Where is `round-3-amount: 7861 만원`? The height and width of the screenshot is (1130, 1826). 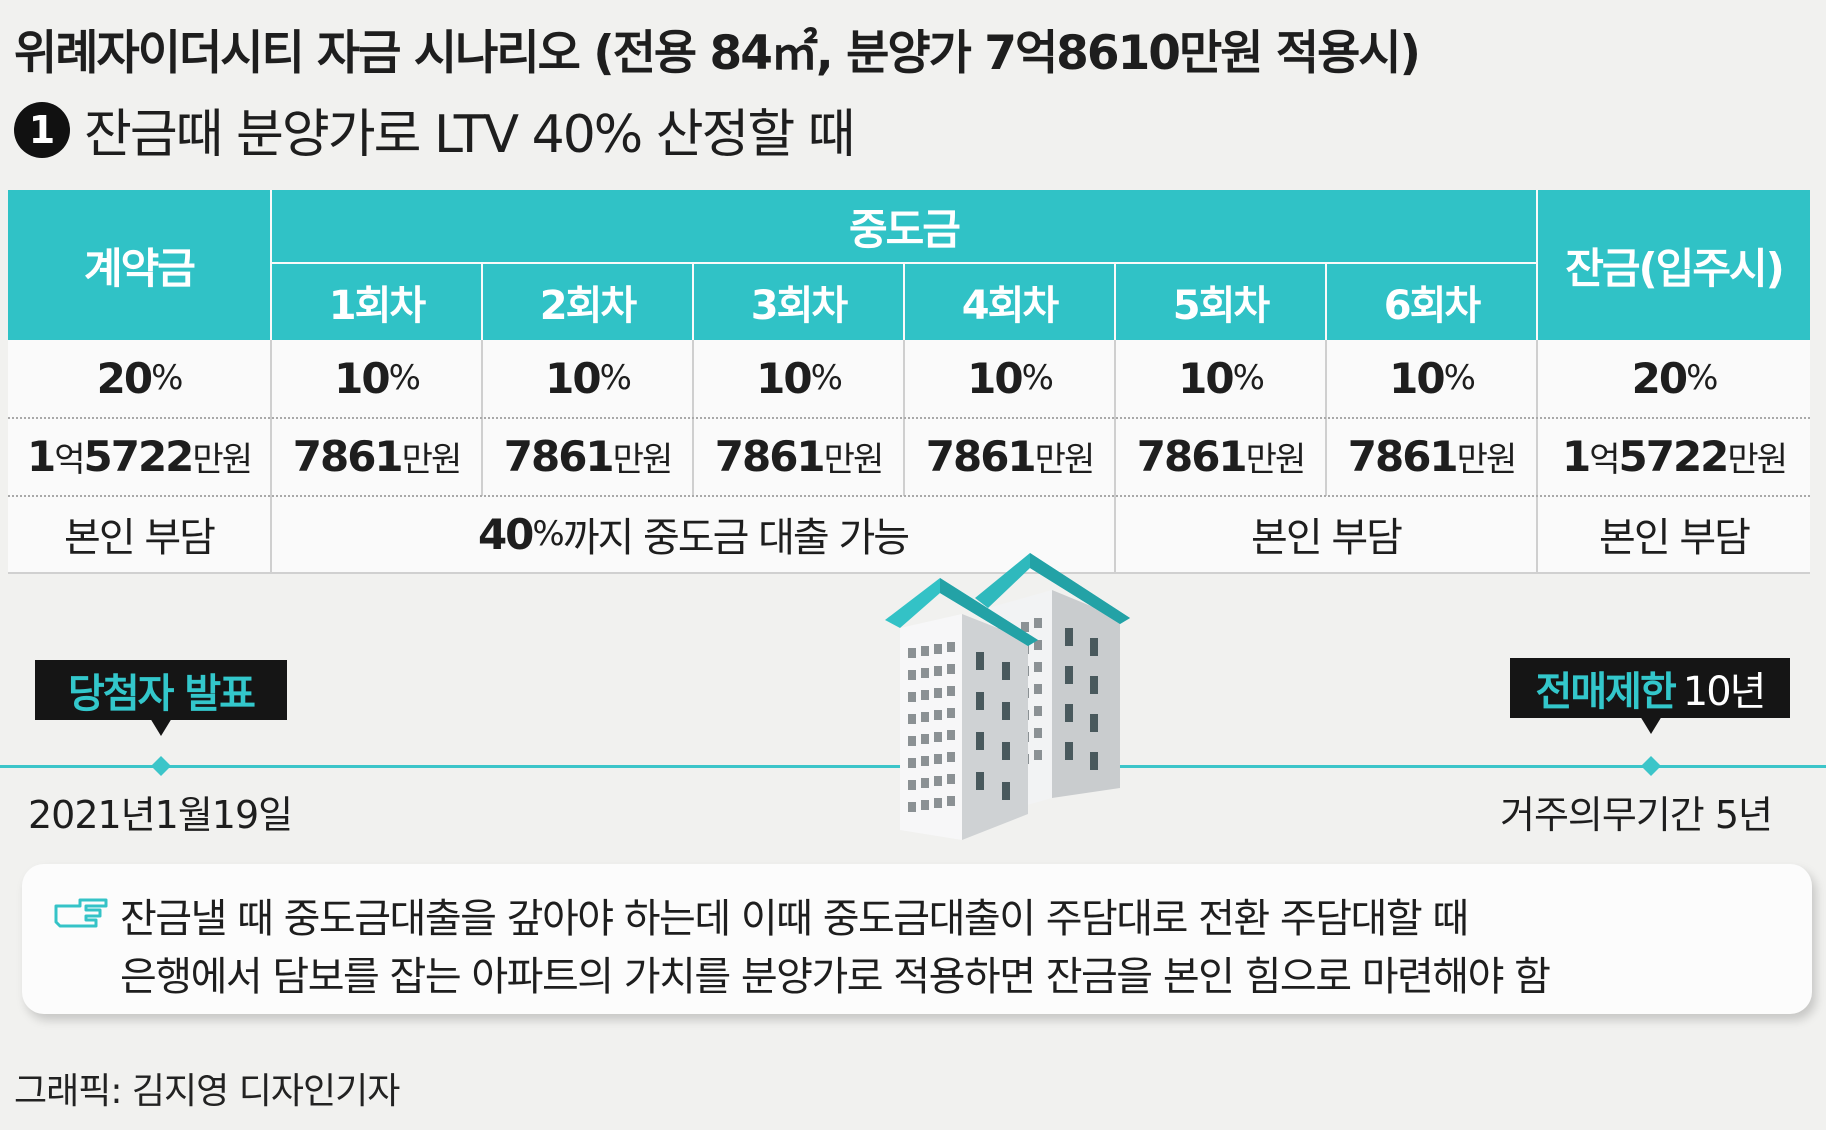
round-3-amount: 7861 만원 is located at coordinates (799, 456).